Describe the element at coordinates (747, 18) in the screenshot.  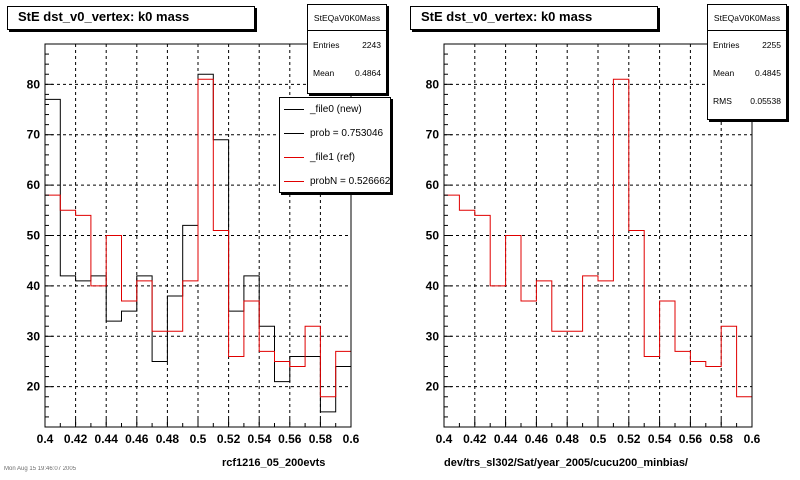
I see `right-stats-name: StEQaV0K0Mass` at that location.